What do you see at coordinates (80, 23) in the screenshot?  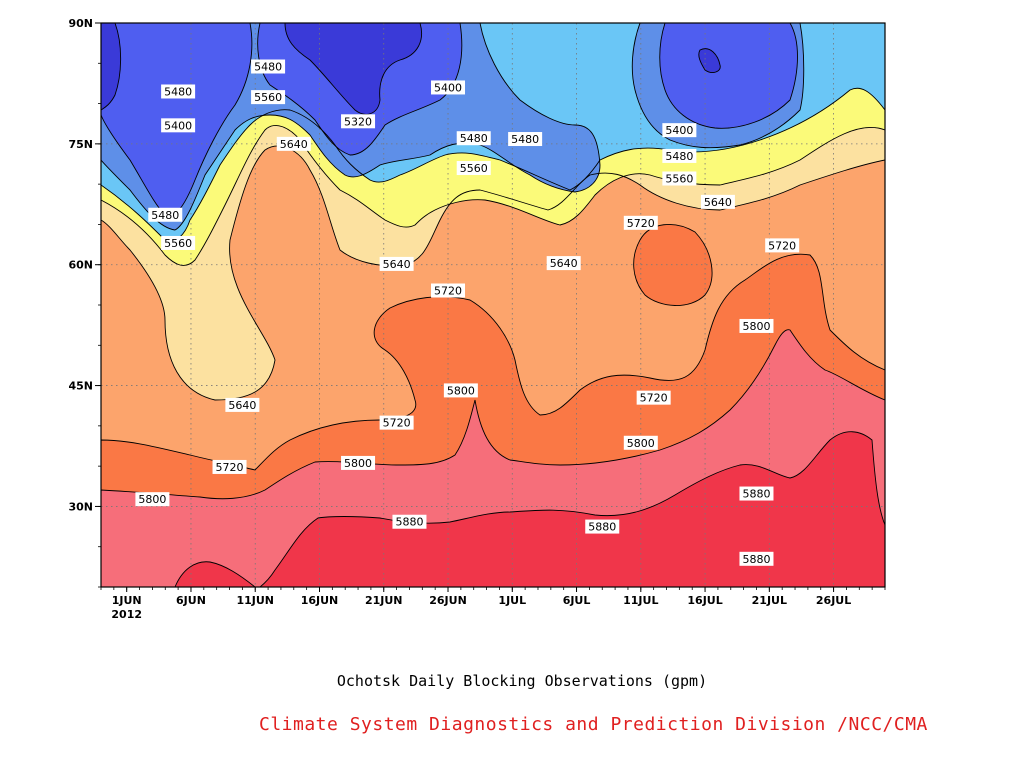 I see `y-tick-label: 90N` at bounding box center [80, 23].